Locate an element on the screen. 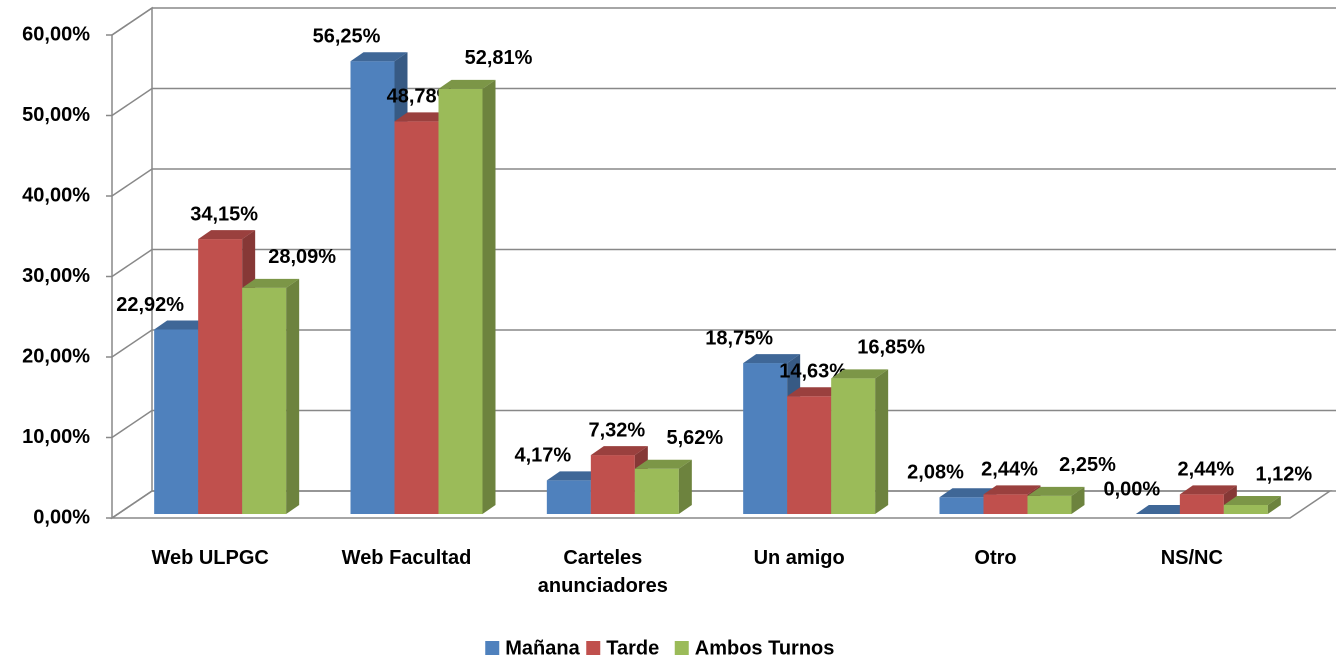  x-tick-label: NS/NC is located at coordinates (1191, 558).